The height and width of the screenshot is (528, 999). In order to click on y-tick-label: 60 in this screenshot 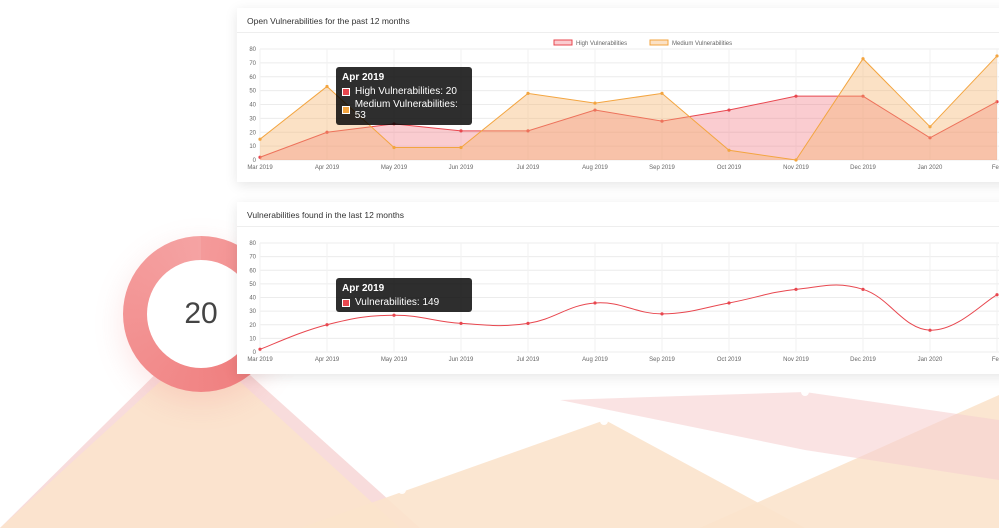, I will do `click(252, 271)`.